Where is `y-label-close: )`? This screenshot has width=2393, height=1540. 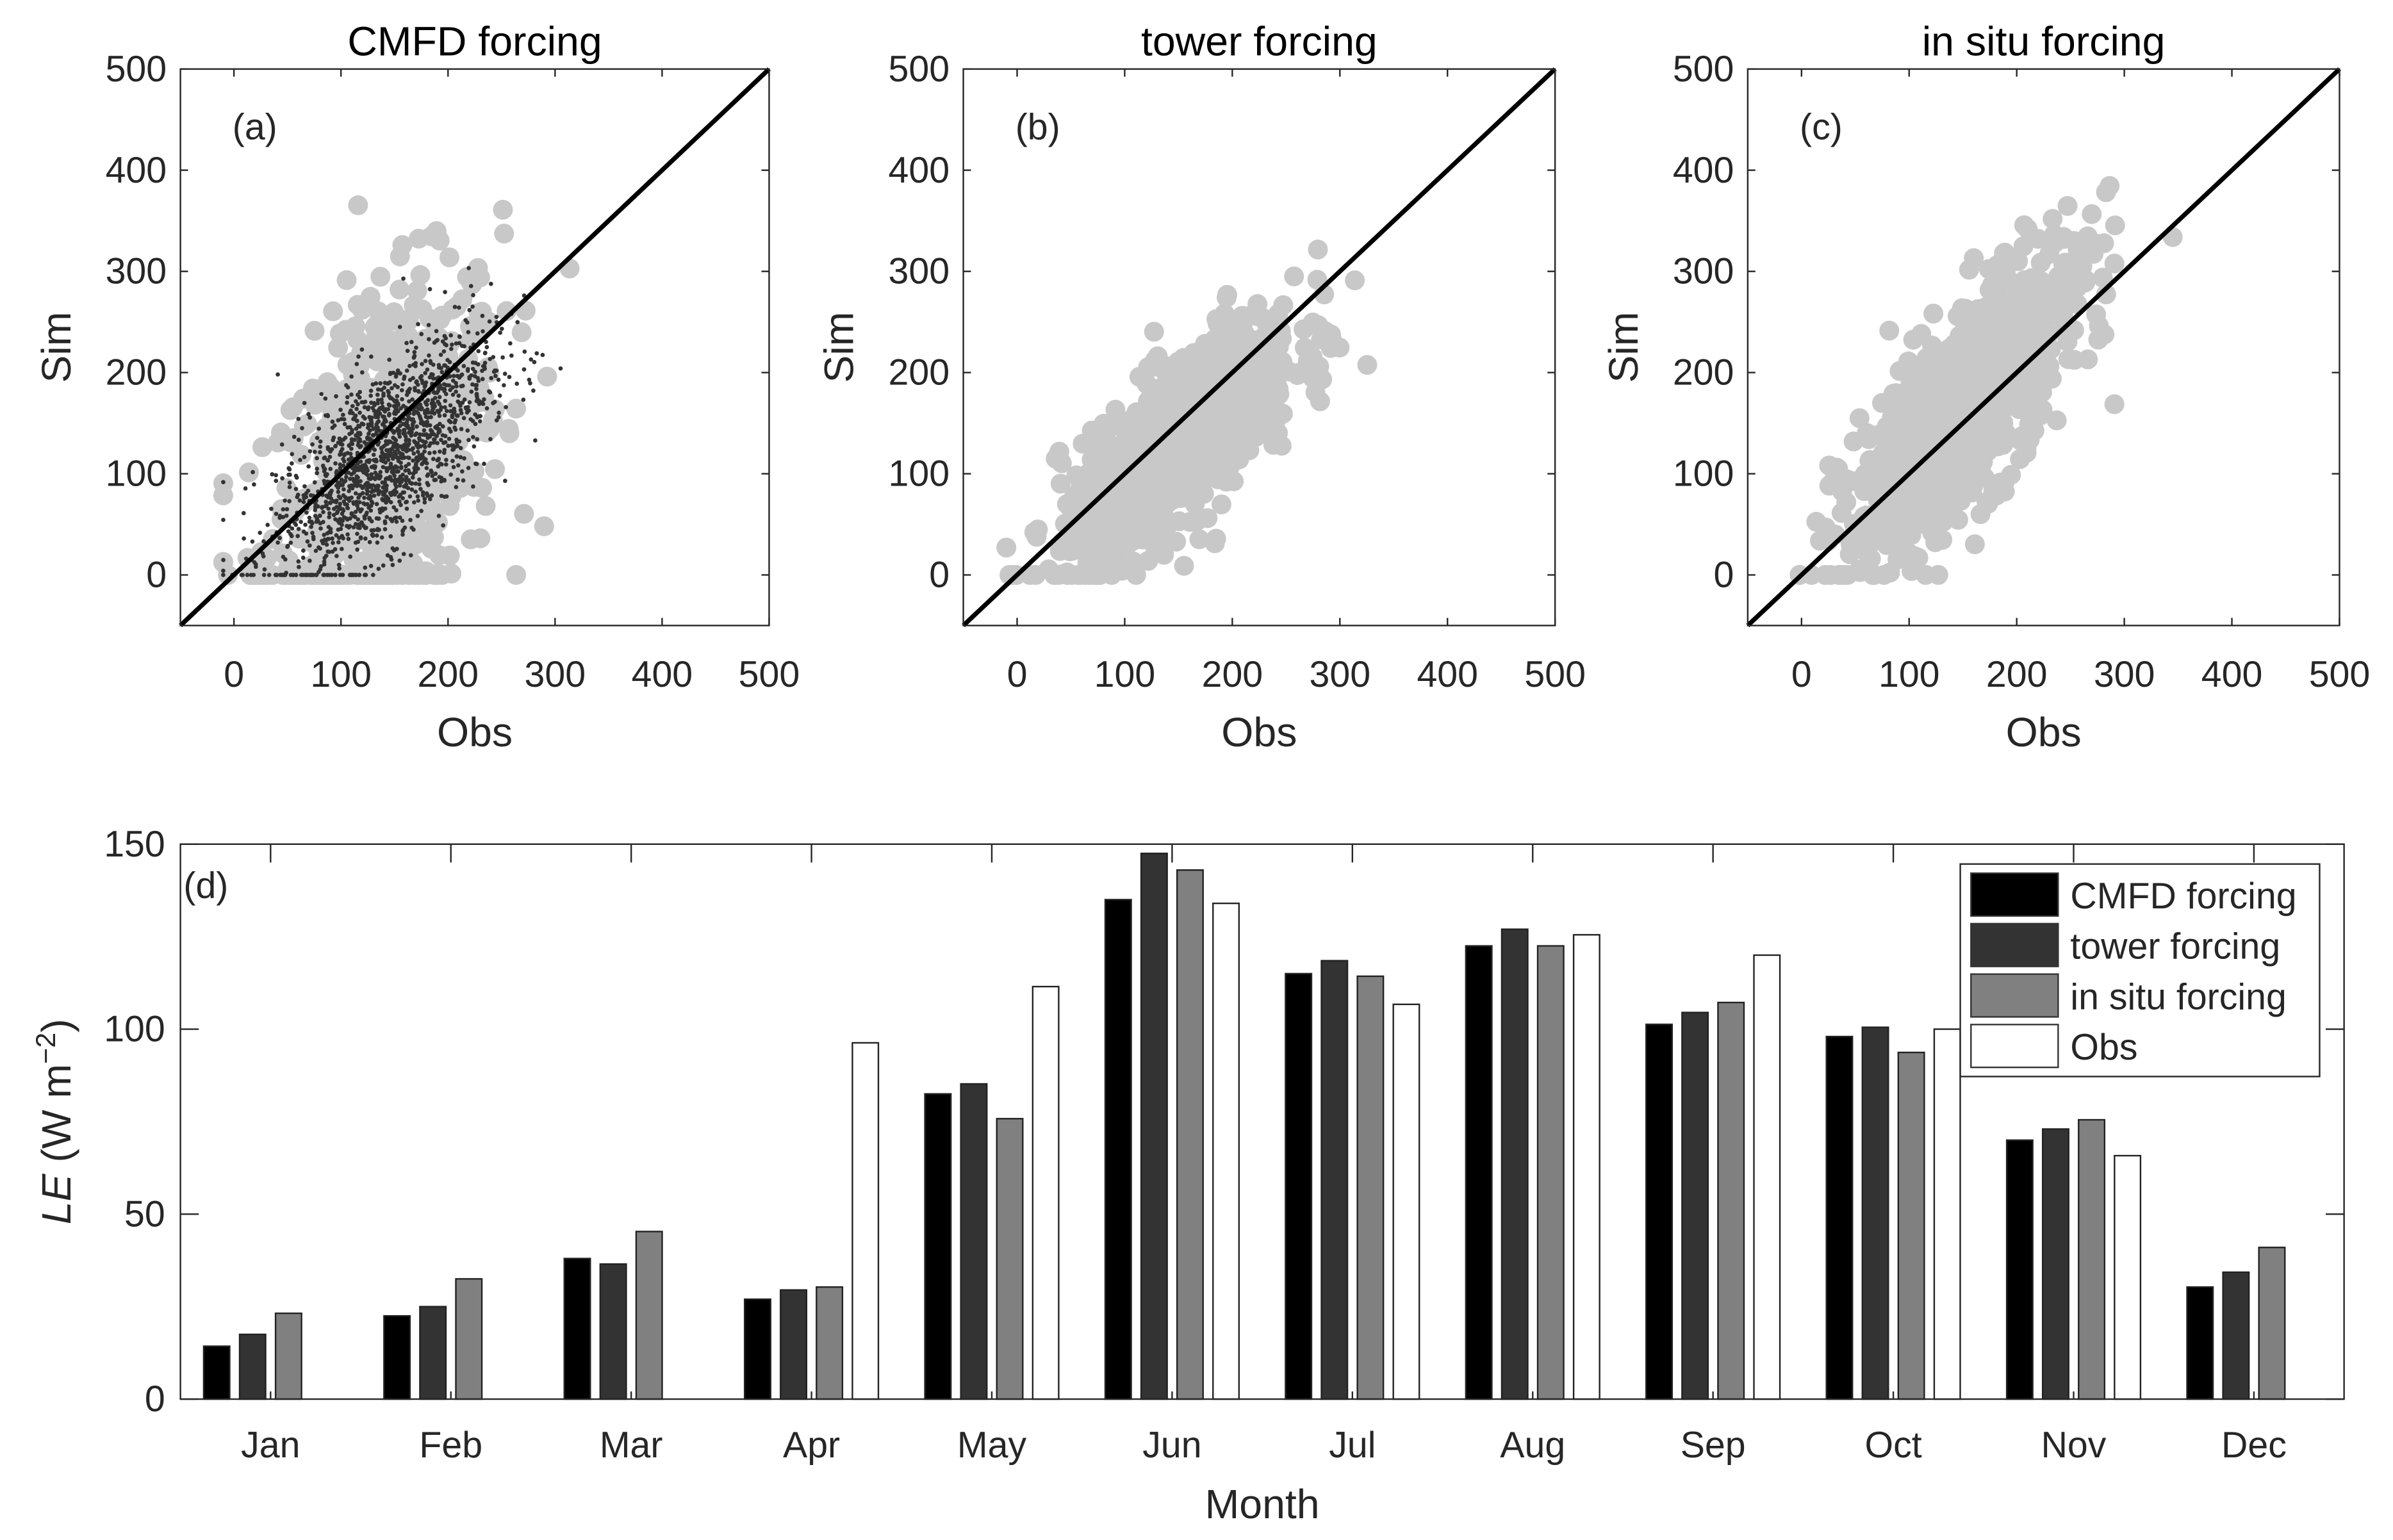
y-label-close: ) is located at coordinates (56, 1025).